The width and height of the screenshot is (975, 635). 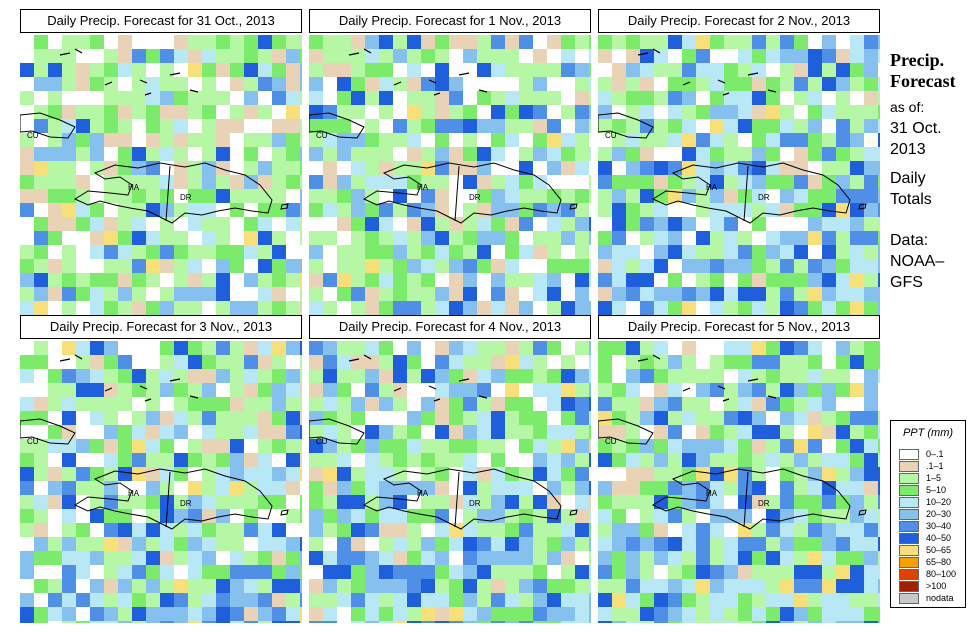 I want to click on totals-line-2: Totals, so click(x=911, y=199).